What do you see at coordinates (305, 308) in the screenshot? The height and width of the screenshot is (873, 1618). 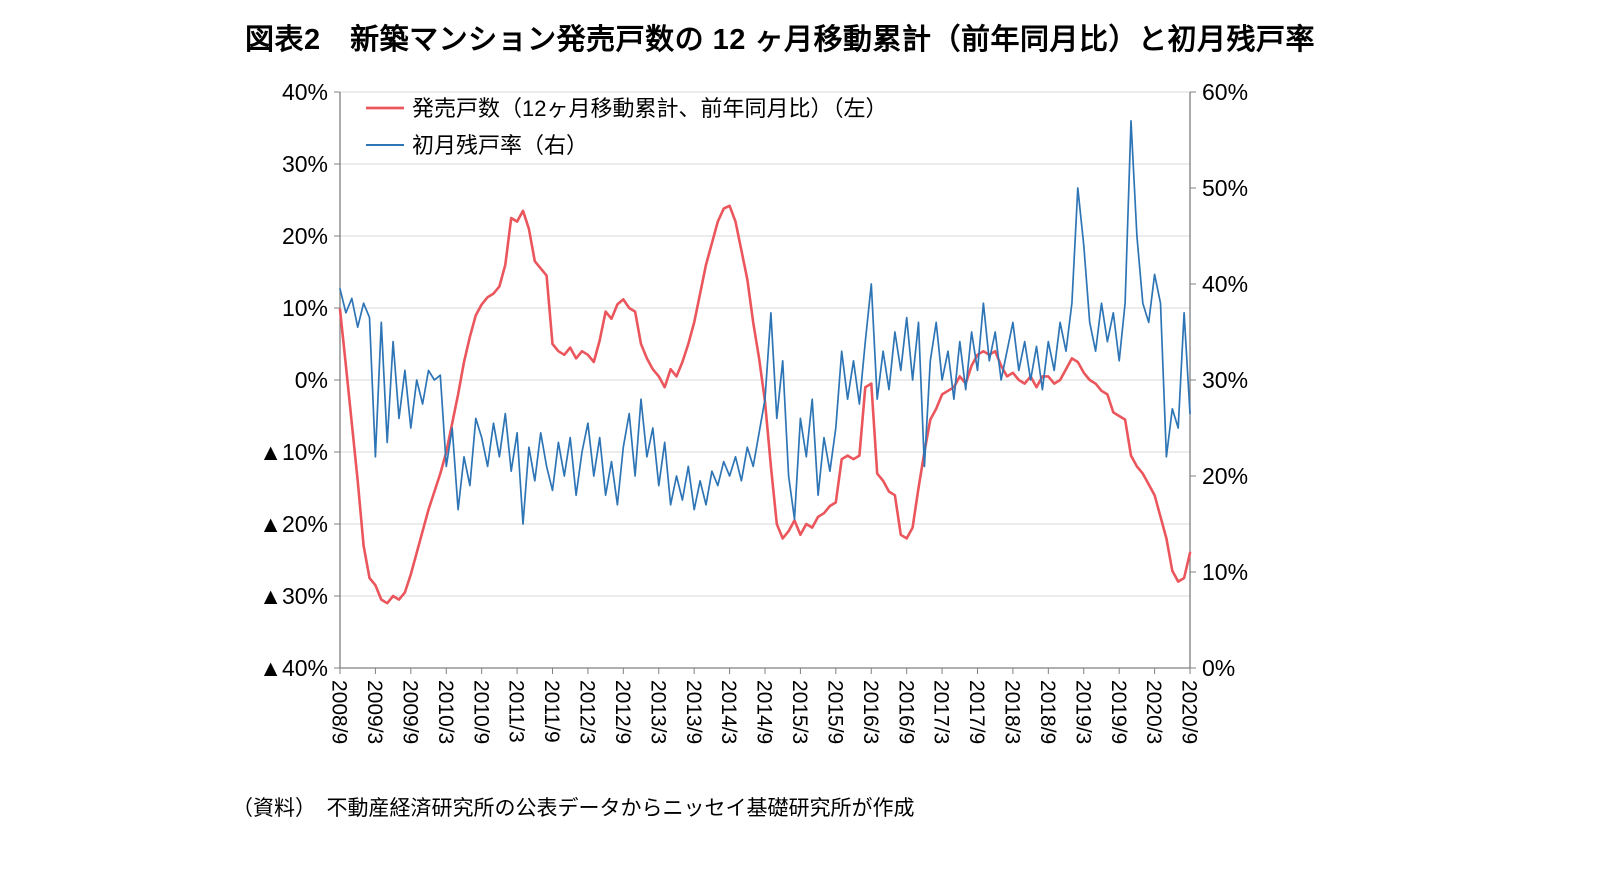 I see `left-axis-tick-label: 10%` at bounding box center [305, 308].